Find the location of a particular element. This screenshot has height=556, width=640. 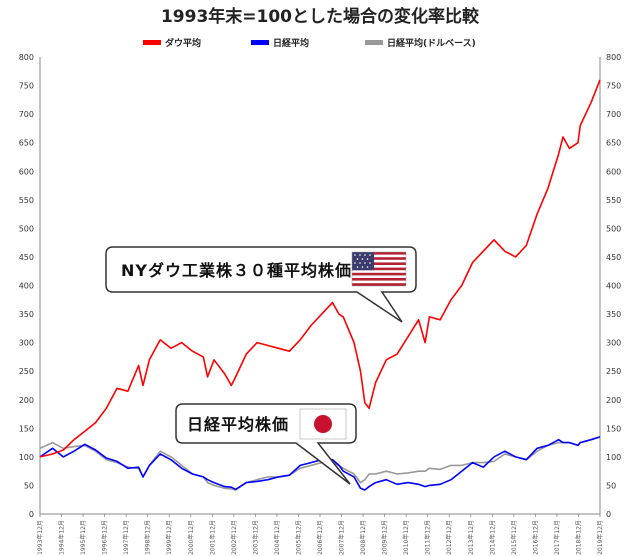

callout-nikkei: 日経平均株価 is located at coordinates (266, 444).